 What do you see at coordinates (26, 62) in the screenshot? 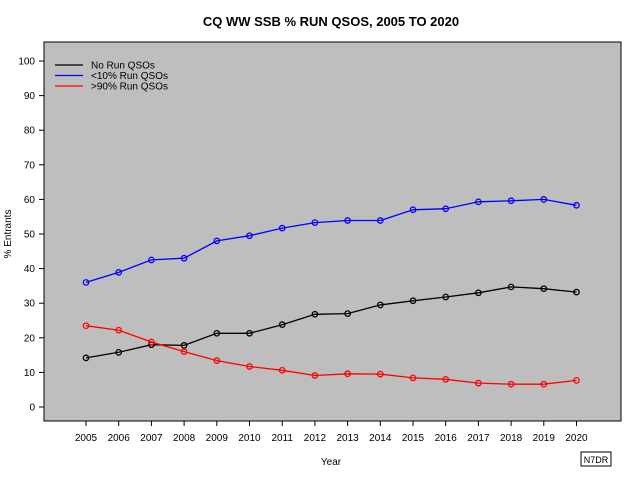
I see `y-tick-label: 100` at bounding box center [26, 62].